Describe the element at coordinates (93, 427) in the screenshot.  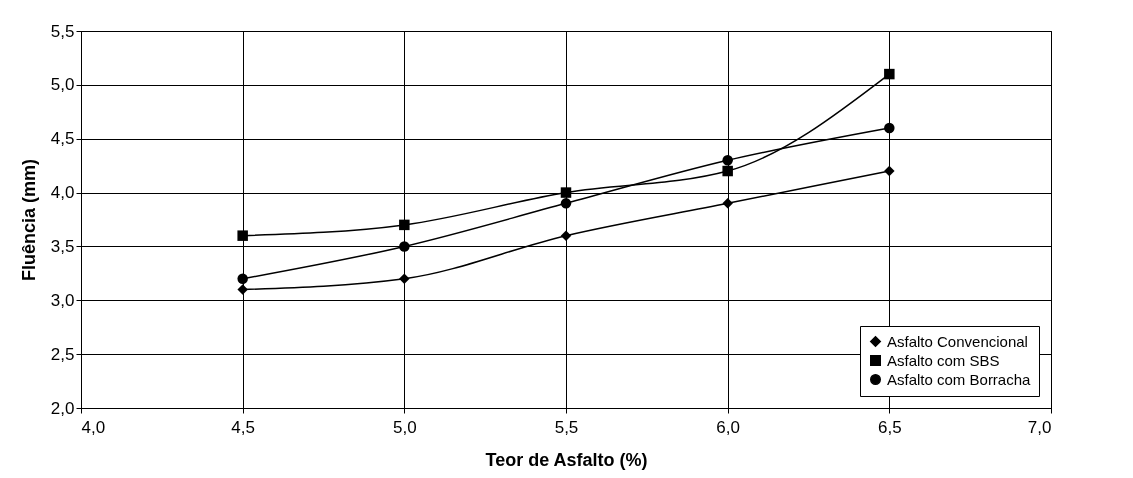
I see `x-tick-label: 4,0` at that location.